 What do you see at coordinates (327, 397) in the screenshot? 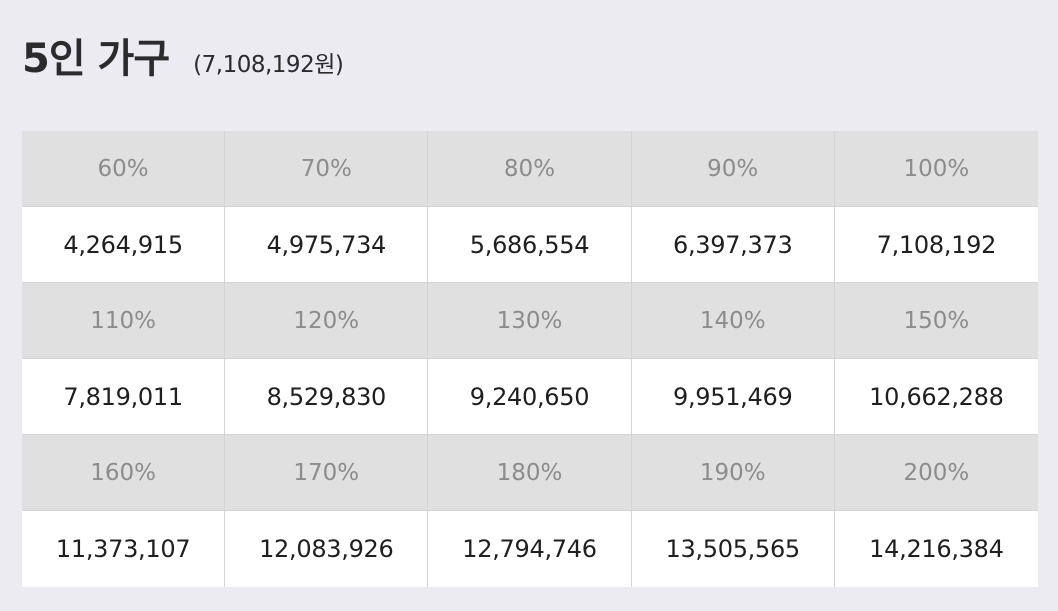
I see `amount-cell: 8,529,830` at bounding box center [327, 397].